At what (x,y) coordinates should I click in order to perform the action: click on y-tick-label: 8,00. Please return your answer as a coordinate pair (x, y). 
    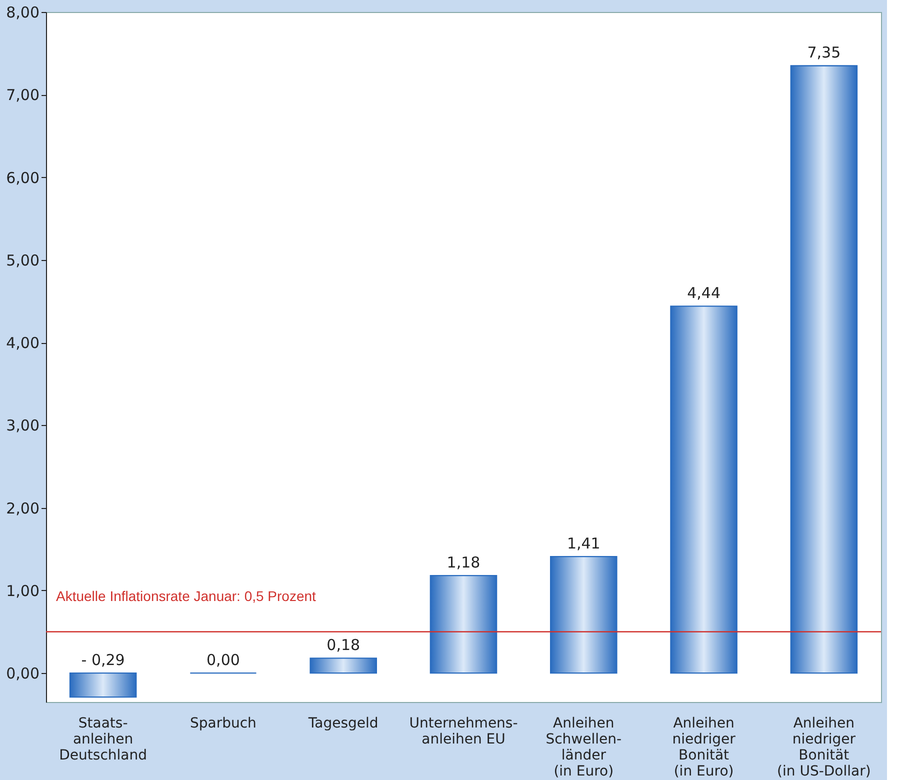
    Looking at the image, I should click on (23, 13).